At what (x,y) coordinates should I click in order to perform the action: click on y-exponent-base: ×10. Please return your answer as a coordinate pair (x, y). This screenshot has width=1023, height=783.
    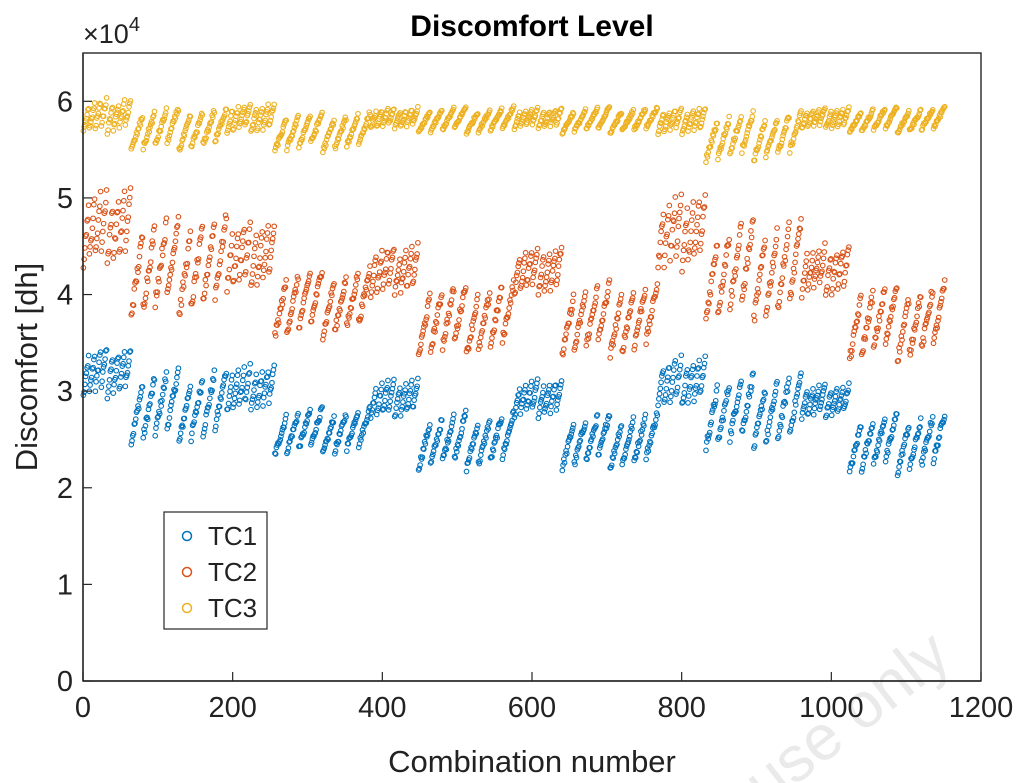
    Looking at the image, I should click on (106, 34).